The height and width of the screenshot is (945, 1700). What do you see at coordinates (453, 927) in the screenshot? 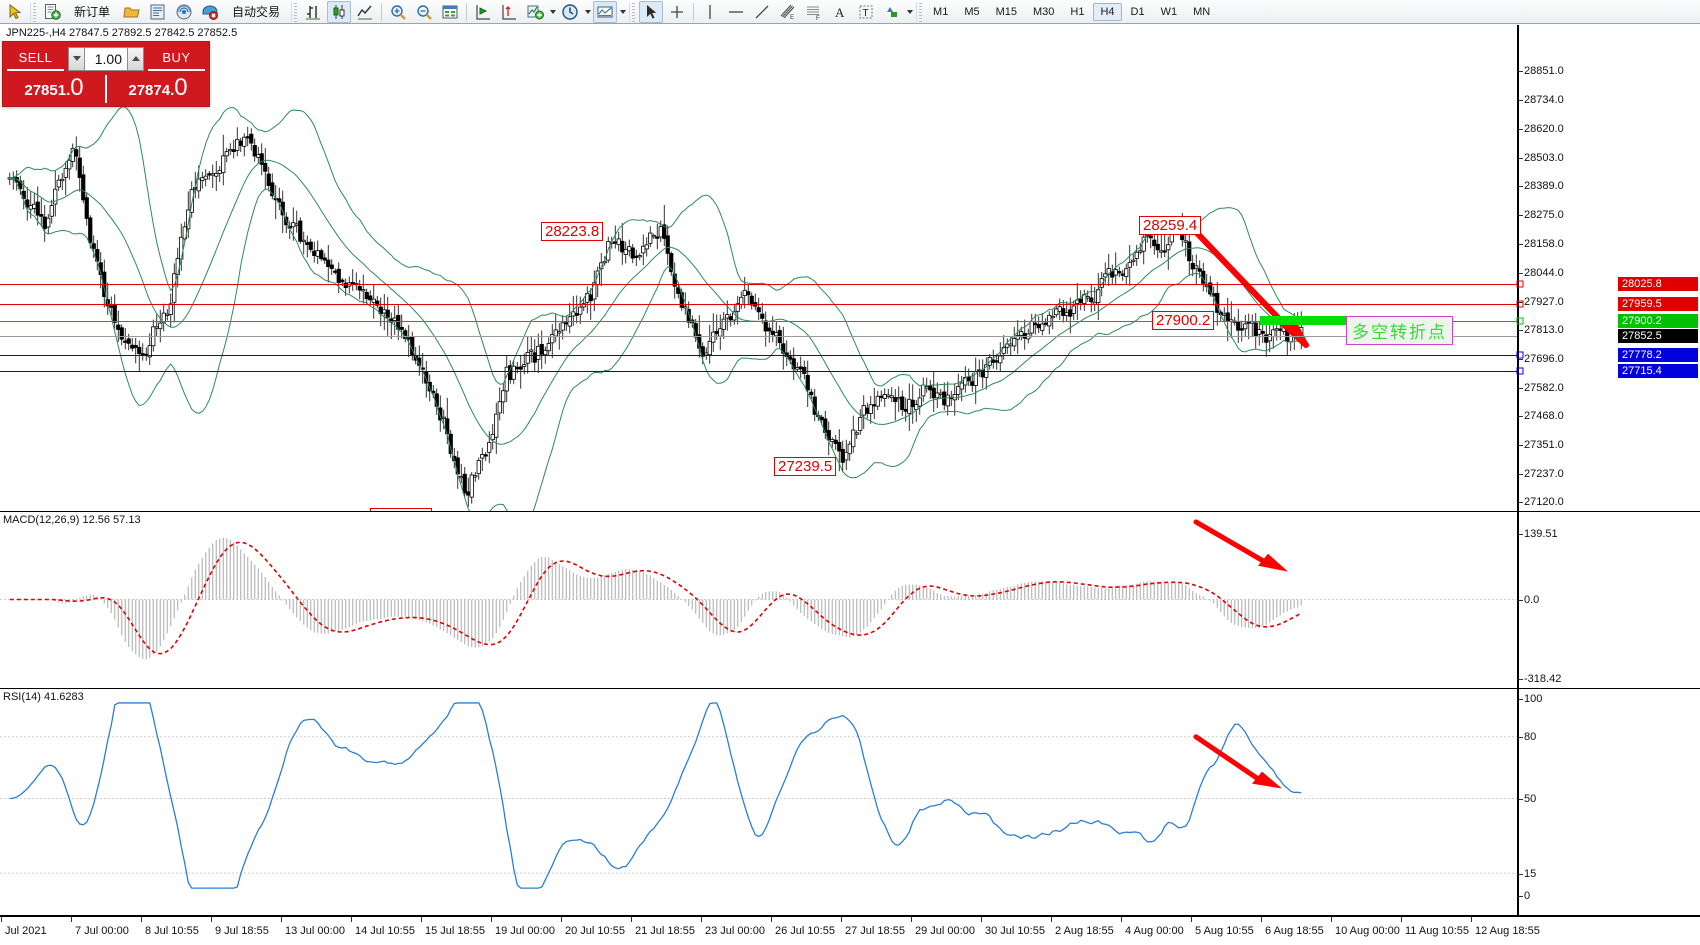
I see `time-tick: 15 Jul 18:55` at bounding box center [453, 927].